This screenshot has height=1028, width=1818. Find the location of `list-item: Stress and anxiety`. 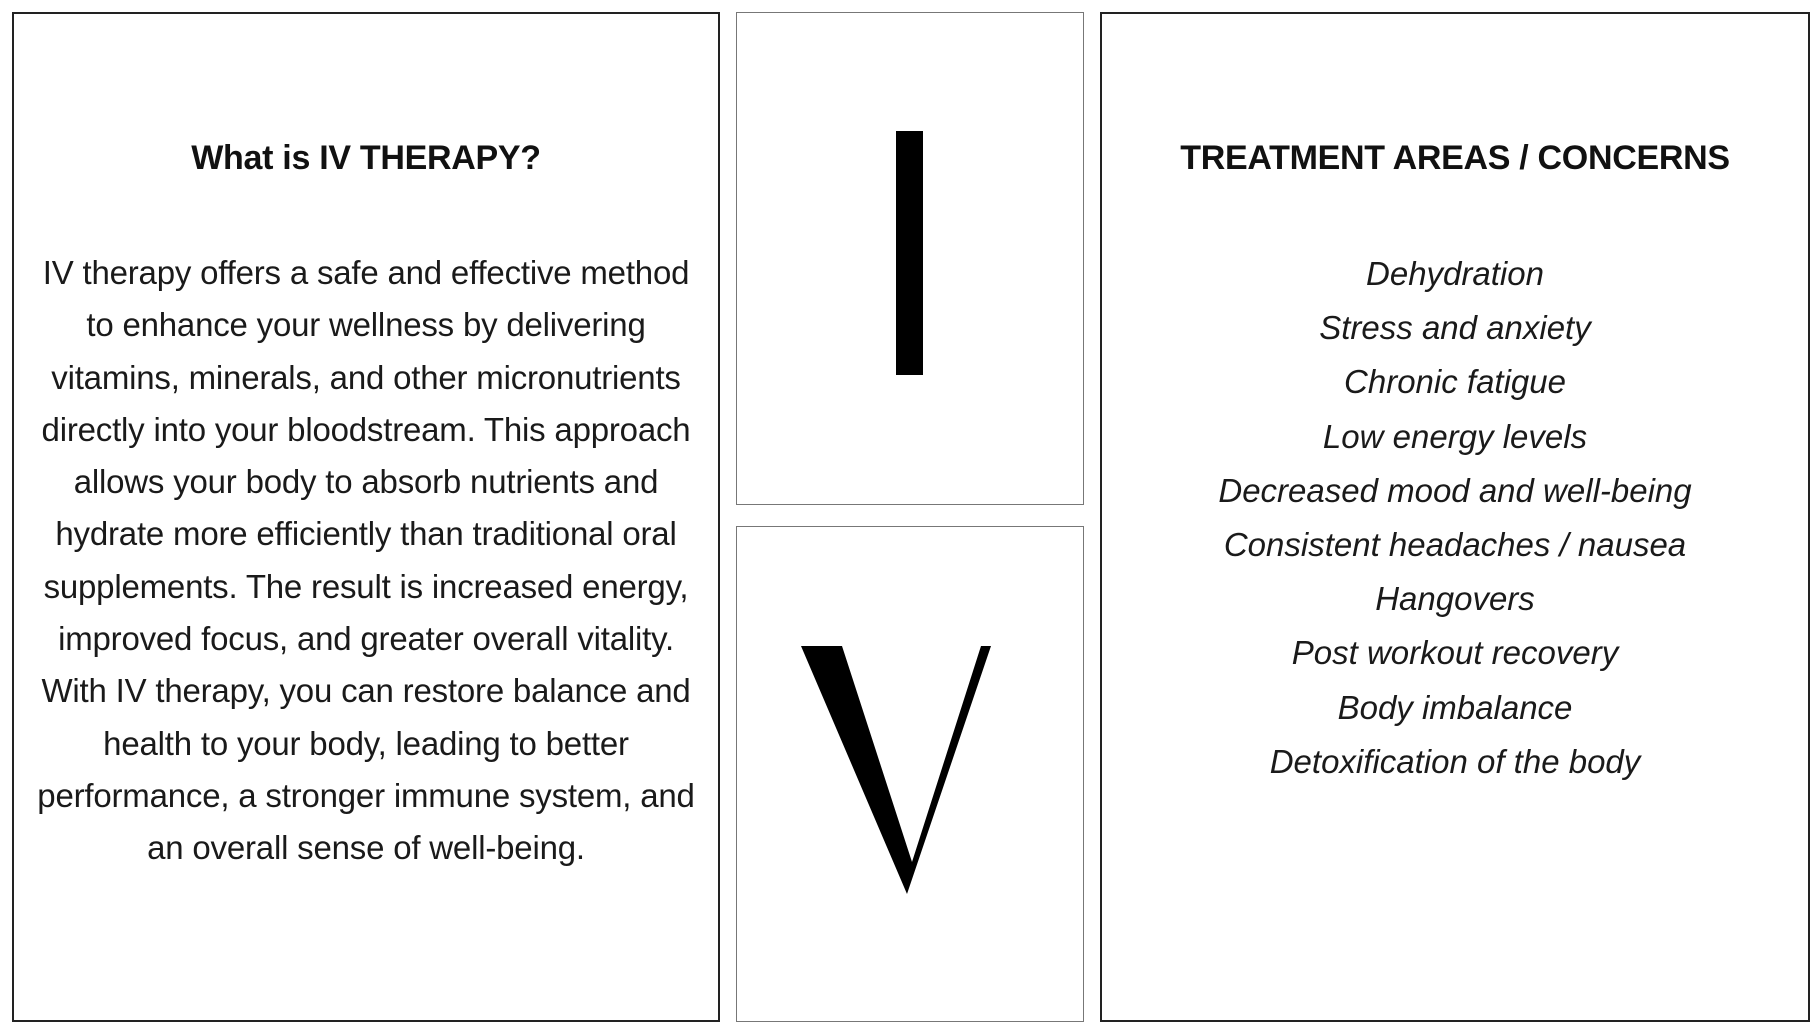

list-item: Stress and anxiety is located at coordinates (1455, 328).